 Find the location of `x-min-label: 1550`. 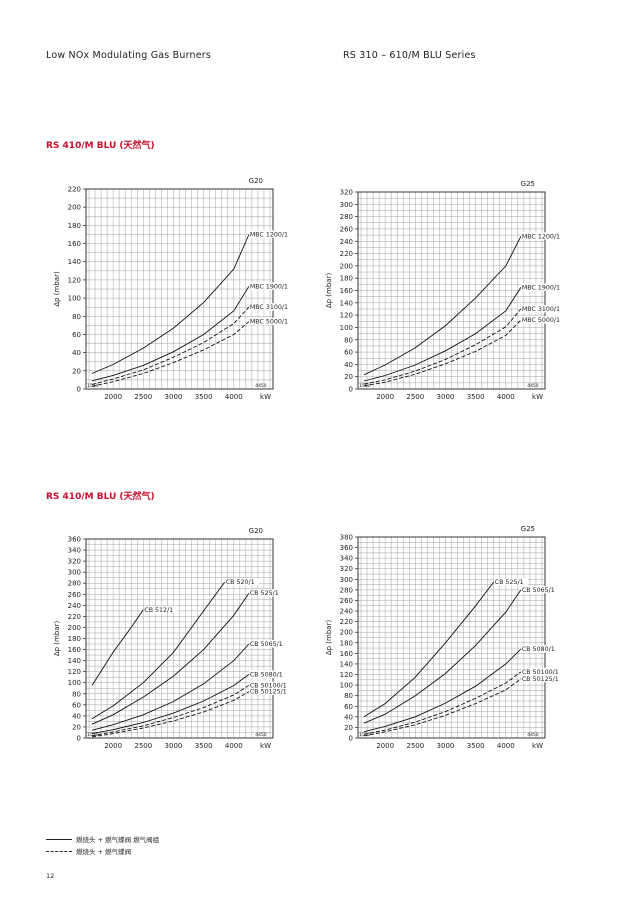

x-min-label: 1550 is located at coordinates (93, 735).